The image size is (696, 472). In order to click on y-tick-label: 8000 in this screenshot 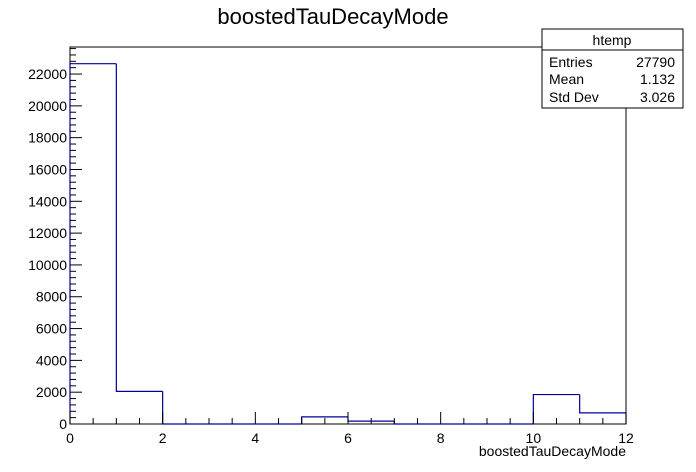, I will do `click(51, 297)`.